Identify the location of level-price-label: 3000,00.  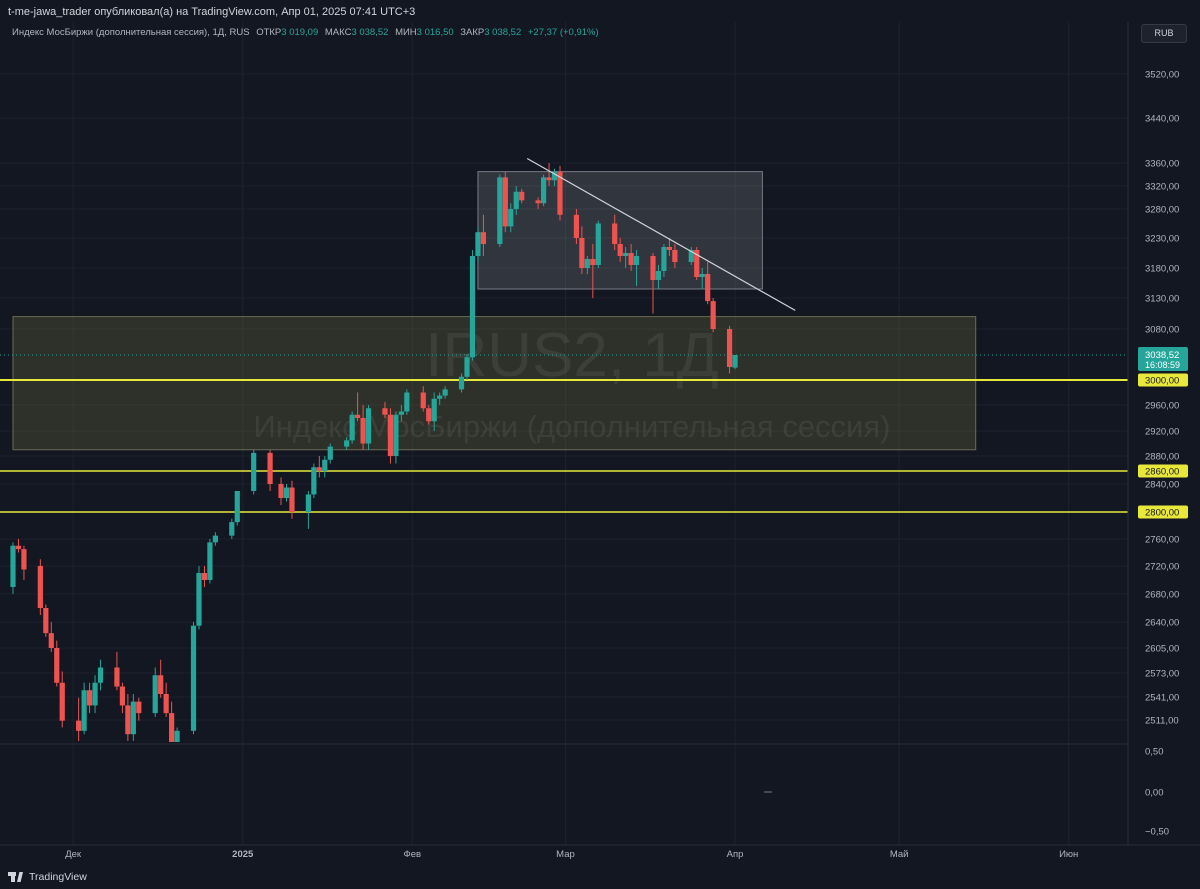
(1162, 381).